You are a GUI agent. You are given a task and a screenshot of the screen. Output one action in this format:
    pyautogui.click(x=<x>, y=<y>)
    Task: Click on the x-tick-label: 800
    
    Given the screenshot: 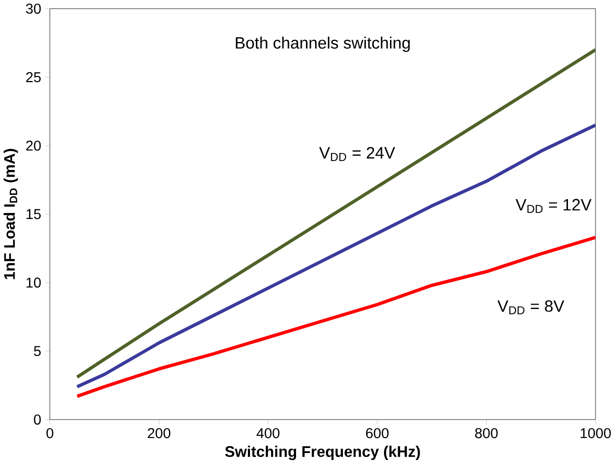 What is the action you would take?
    pyautogui.click(x=486, y=433)
    